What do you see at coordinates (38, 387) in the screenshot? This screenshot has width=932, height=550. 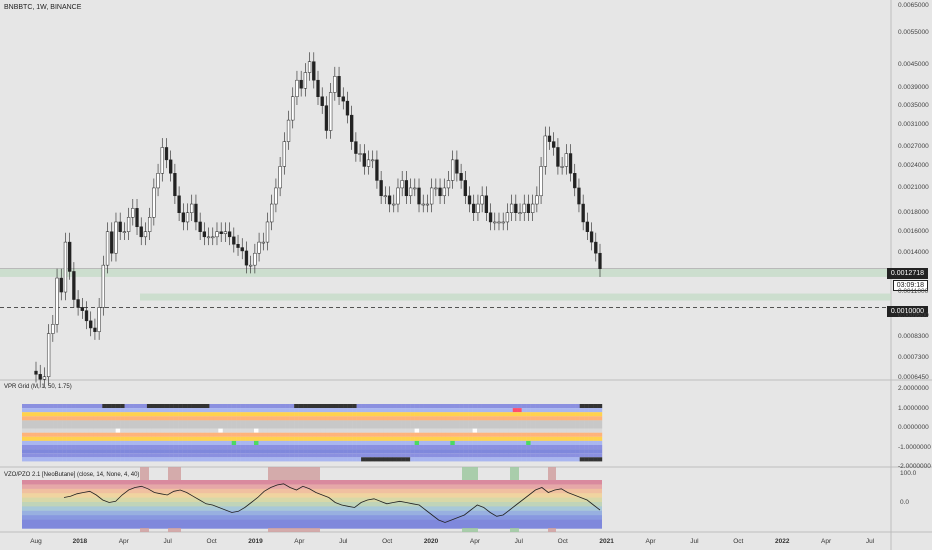 I see `vpr-pane-label: VPR Grid (M, 1, 50, 1.75)` at bounding box center [38, 387].